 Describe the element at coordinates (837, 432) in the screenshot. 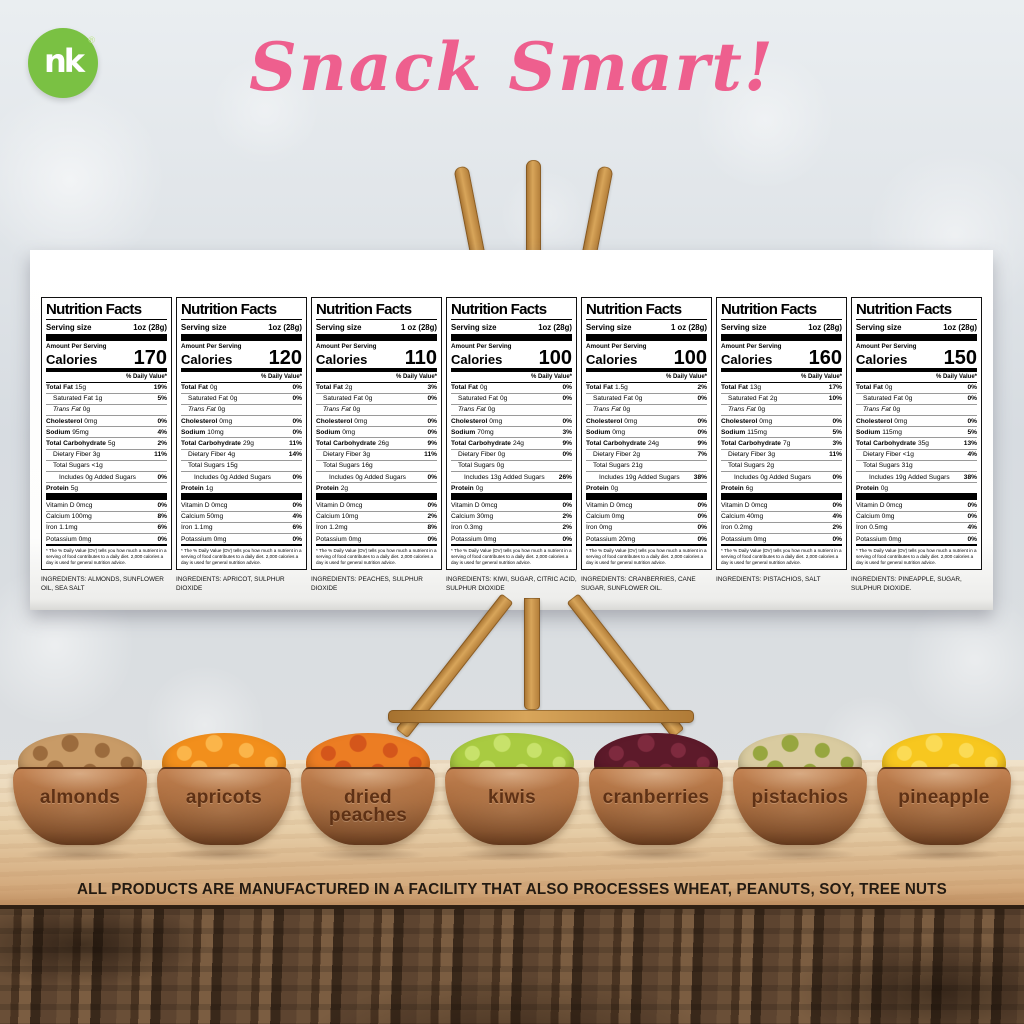

I see `nutrient-daily-value: 5%` at that location.